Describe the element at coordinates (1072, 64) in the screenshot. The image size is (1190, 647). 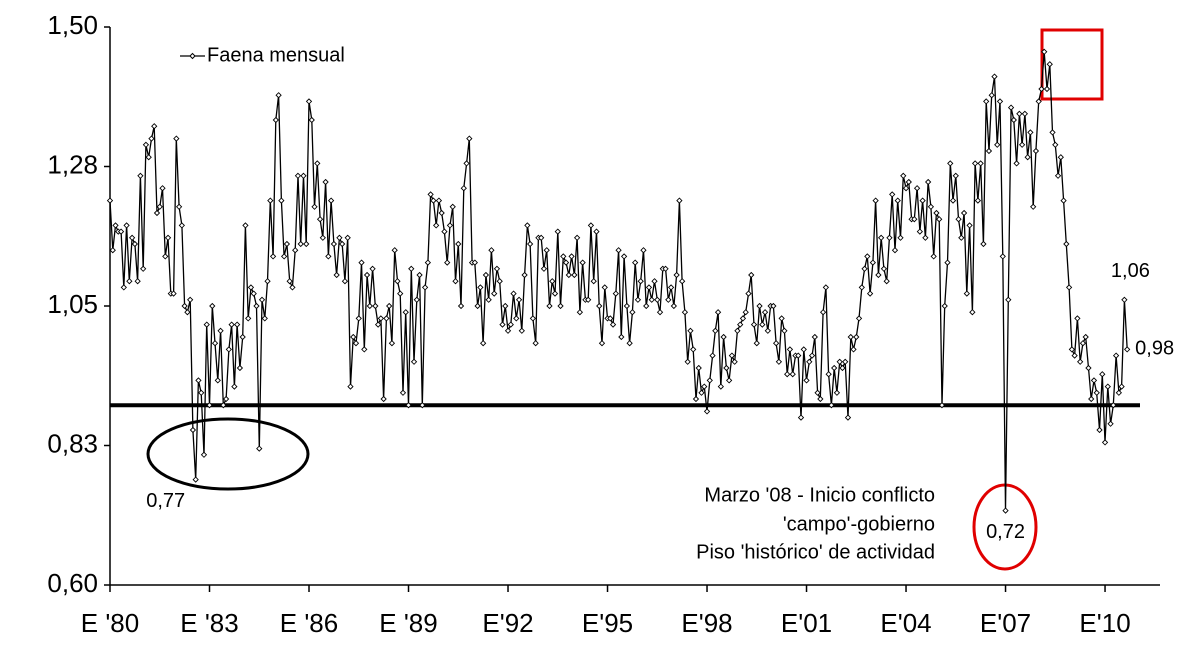
I see `highlight-box` at that location.